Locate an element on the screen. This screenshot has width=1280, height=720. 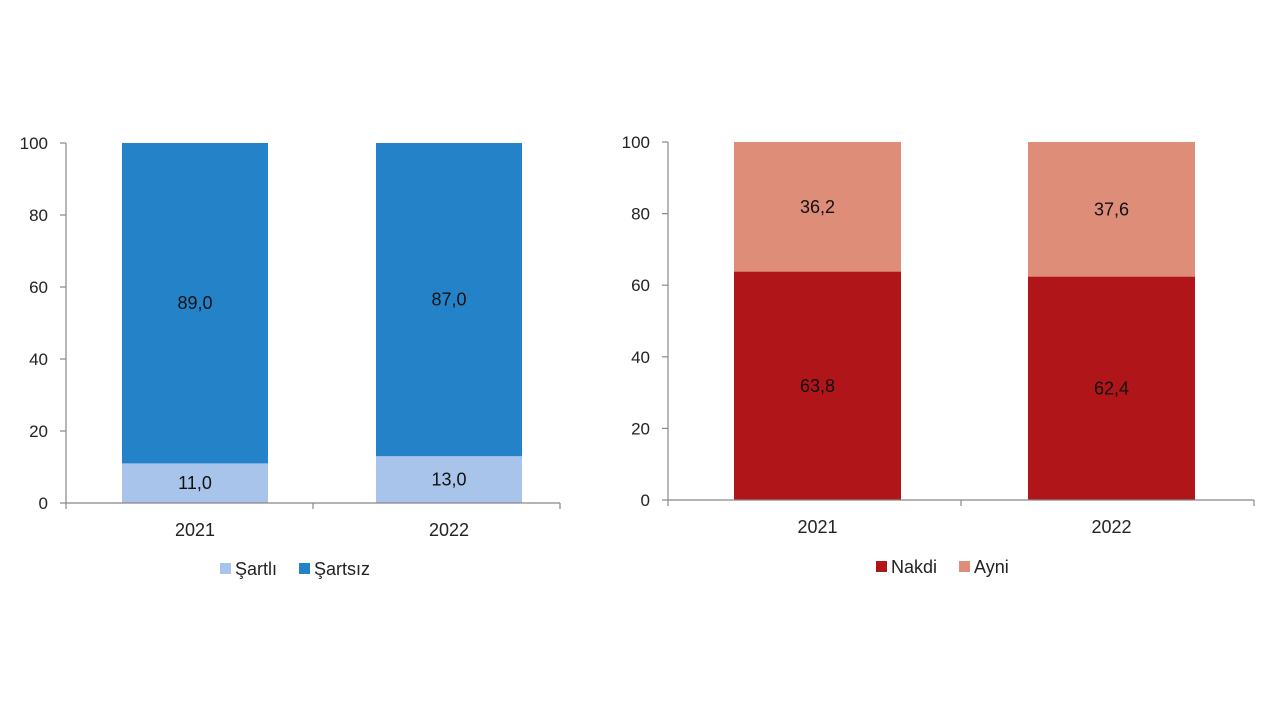
legend-label: Şartsız is located at coordinates (342, 569).